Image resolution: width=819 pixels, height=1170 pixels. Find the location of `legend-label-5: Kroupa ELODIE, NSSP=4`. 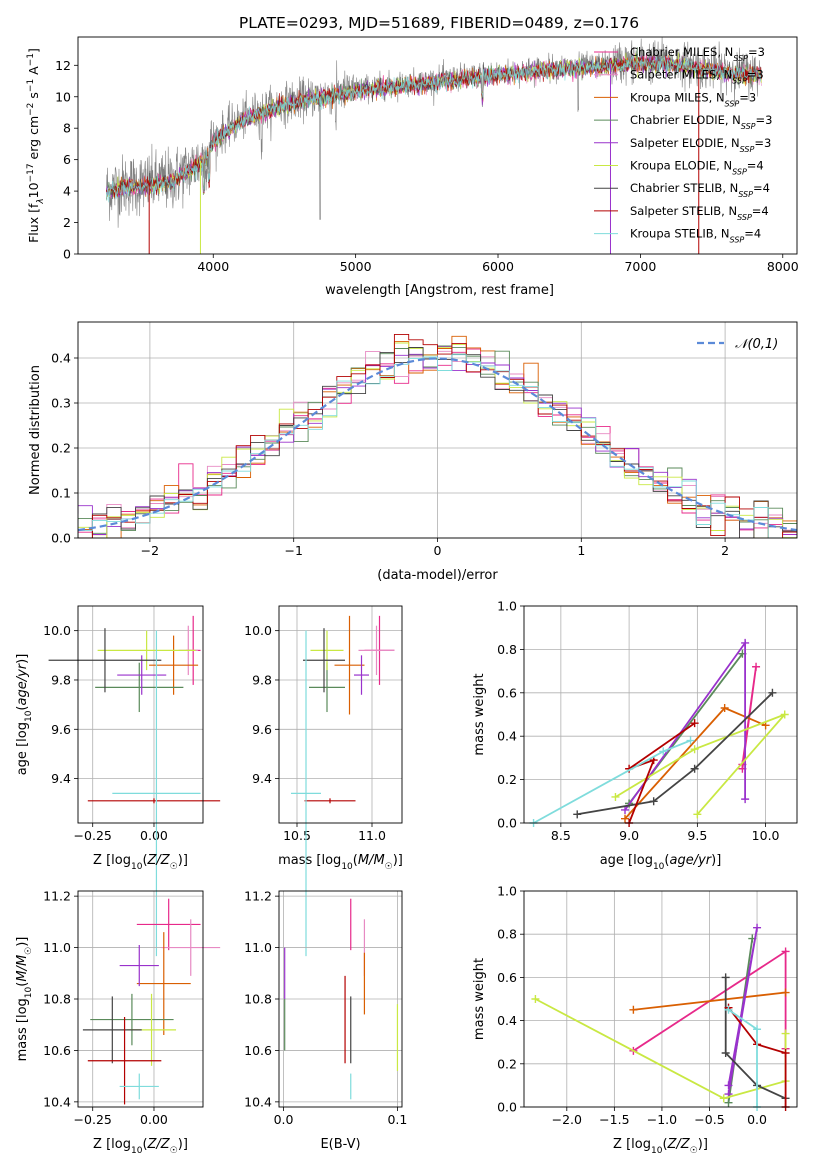

legend-label-5: Kroupa ELODIE, NSSP=4 is located at coordinates (697, 168).